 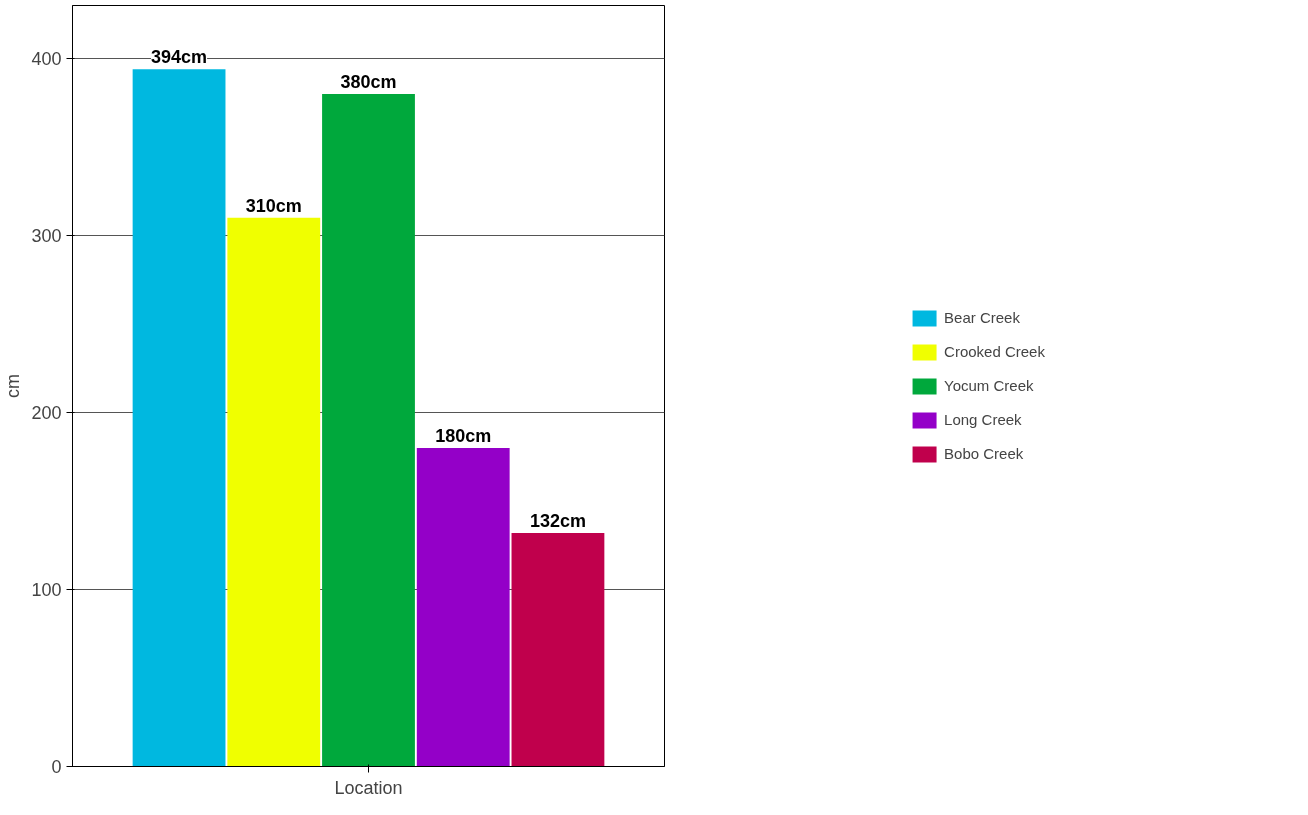 What do you see at coordinates (368, 787) in the screenshot?
I see `x-axis-title: Location` at bounding box center [368, 787].